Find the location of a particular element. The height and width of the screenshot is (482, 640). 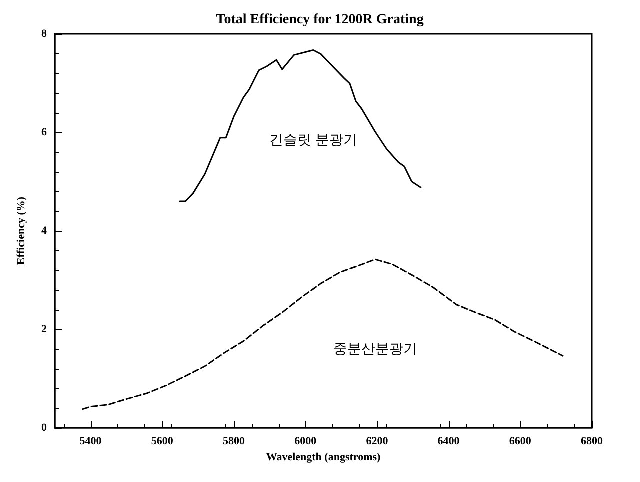

annotation: 긴슬릿 분광기 is located at coordinates (313, 140).